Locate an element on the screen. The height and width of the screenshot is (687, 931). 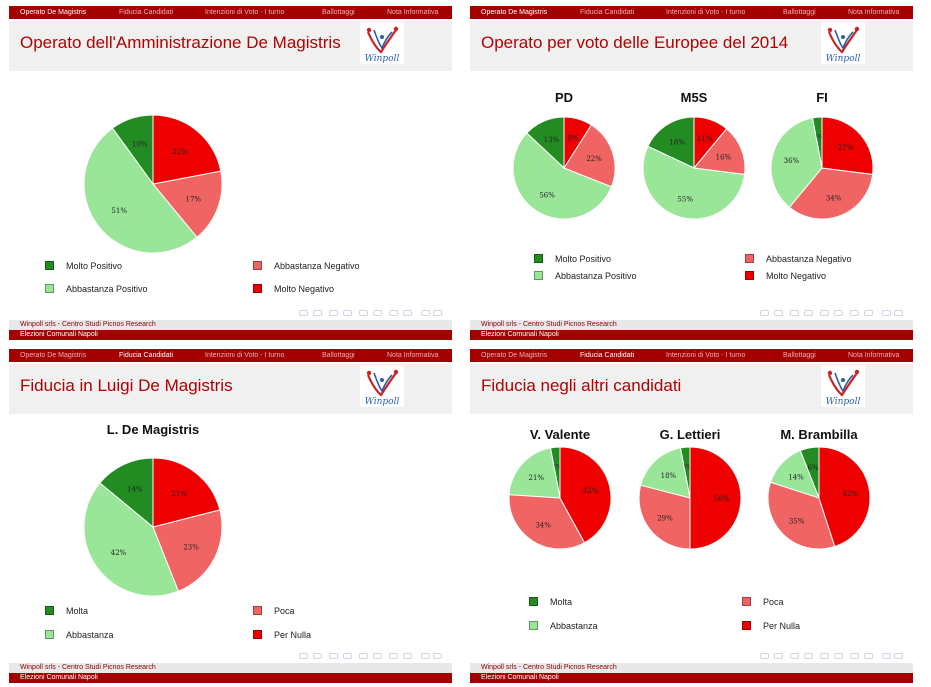
data-label: 18% is located at coordinates (677, 142).